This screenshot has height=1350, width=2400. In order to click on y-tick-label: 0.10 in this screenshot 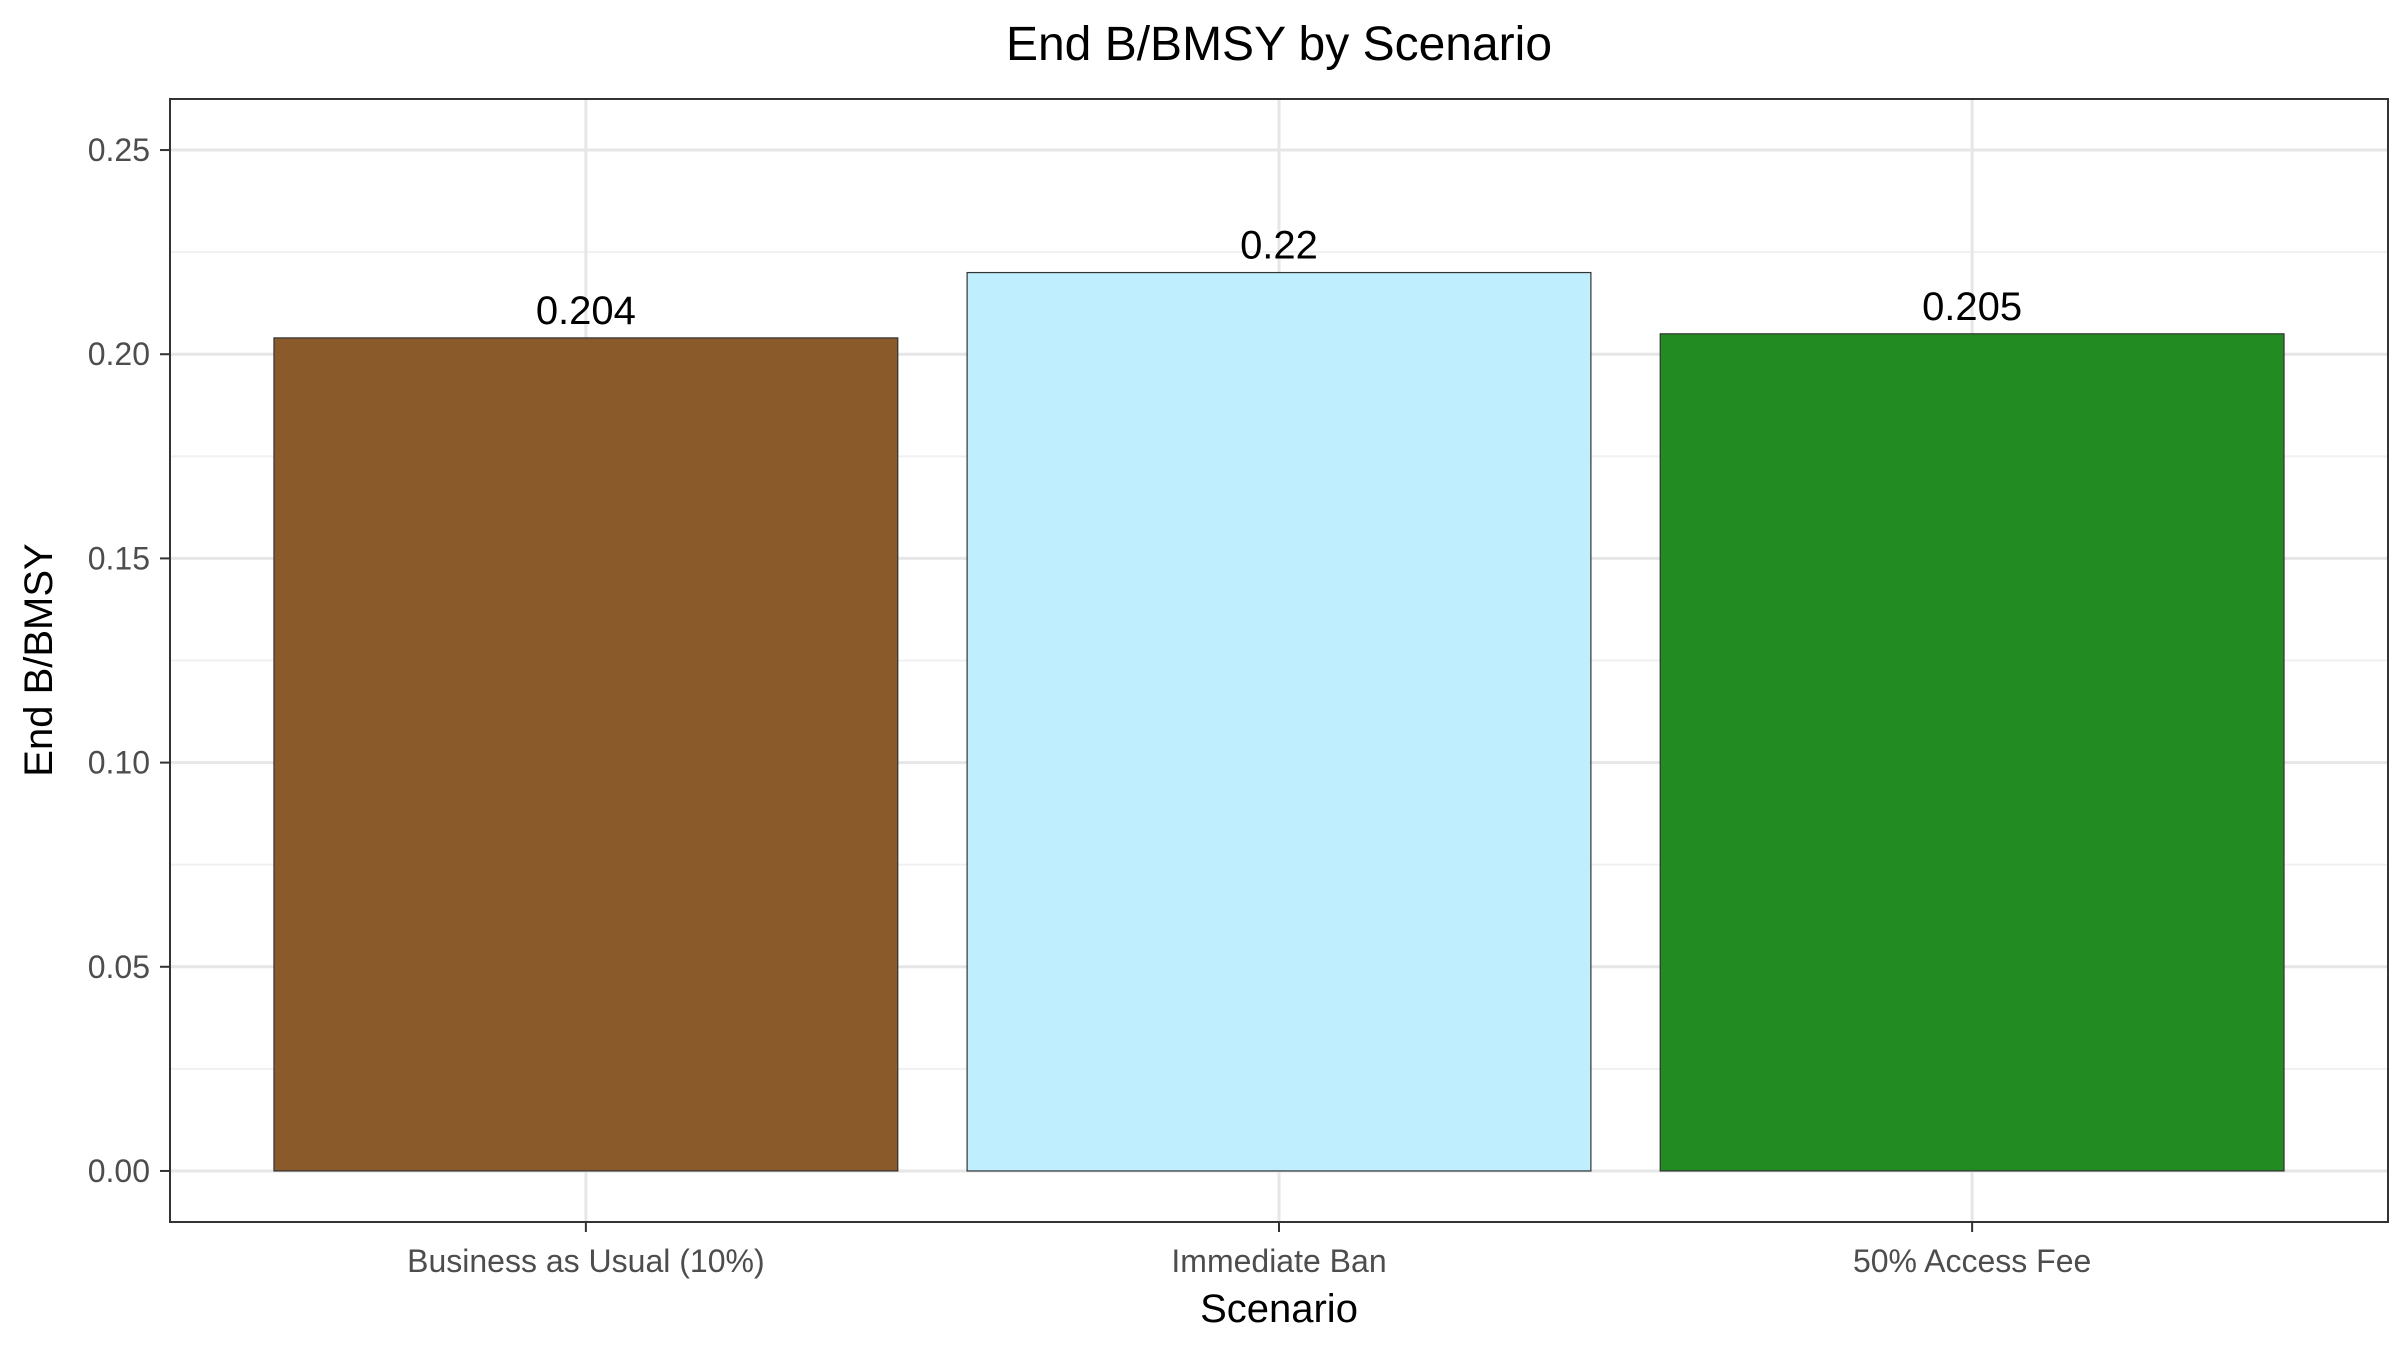, I will do `click(119, 763)`.